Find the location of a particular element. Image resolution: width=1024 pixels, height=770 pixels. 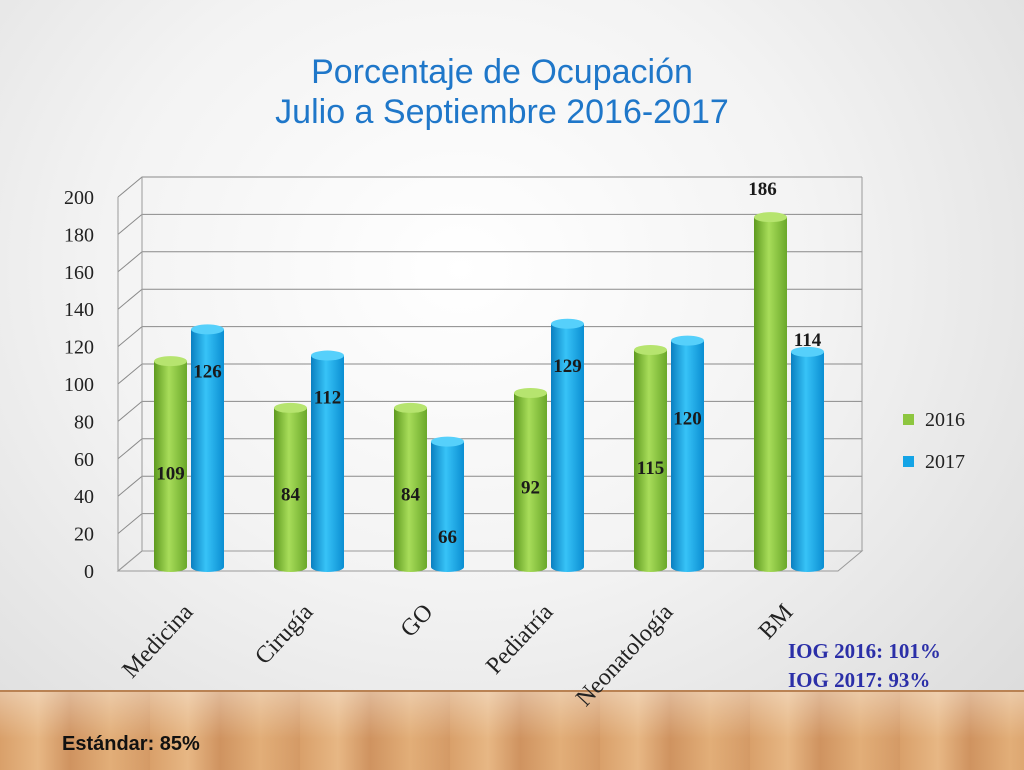

data-label: 126 is located at coordinates (207, 371).